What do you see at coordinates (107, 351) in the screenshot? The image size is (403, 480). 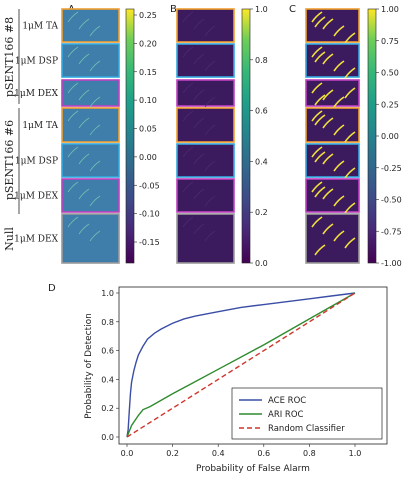 I see `roc-y-tick-label-3: 0.6` at bounding box center [107, 351].